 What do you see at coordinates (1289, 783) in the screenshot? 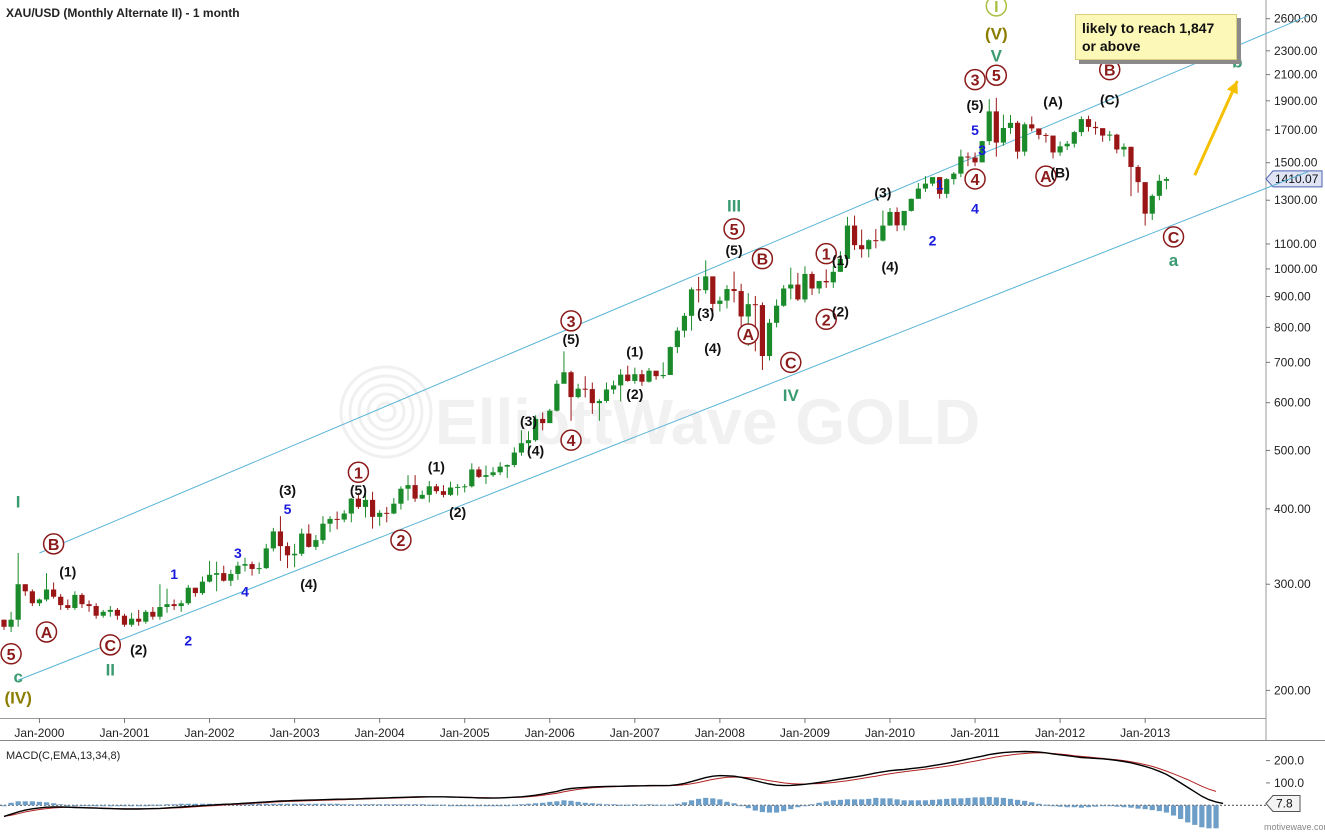
I see `macd-tick-label: 100.0` at bounding box center [1289, 783].